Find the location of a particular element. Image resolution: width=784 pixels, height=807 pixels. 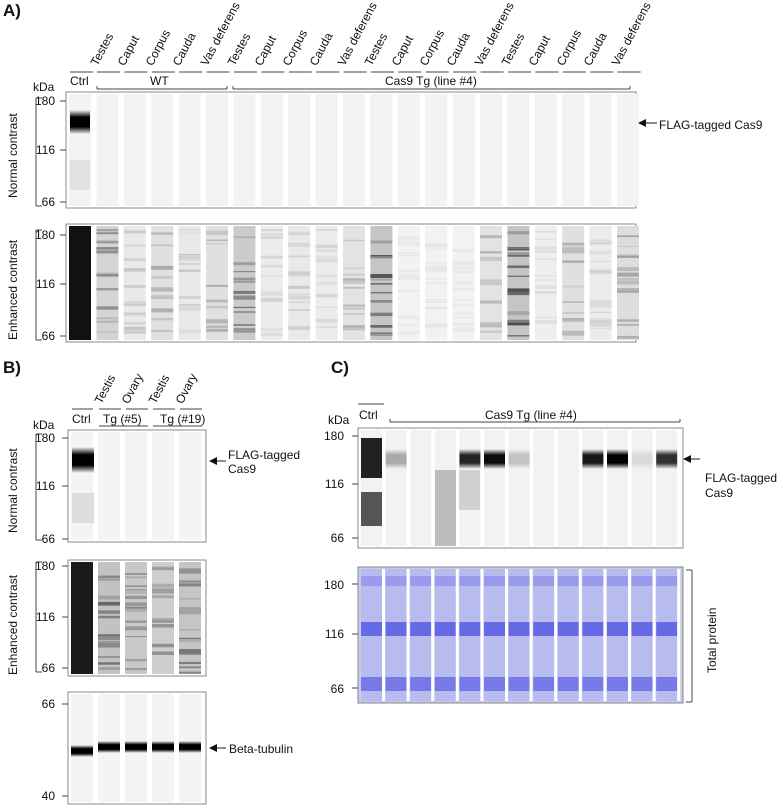

panel-c-cas9-band is located at coordinates (470, 459).